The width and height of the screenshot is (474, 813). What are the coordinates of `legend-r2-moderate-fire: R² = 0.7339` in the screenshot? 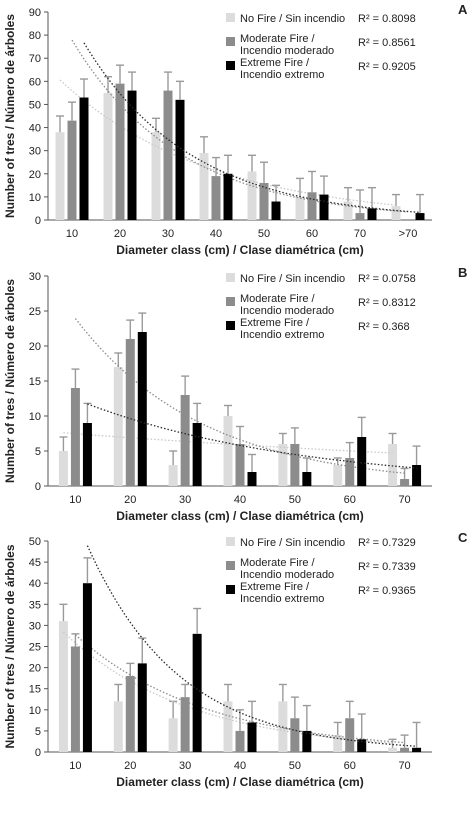 It's located at (387, 567).